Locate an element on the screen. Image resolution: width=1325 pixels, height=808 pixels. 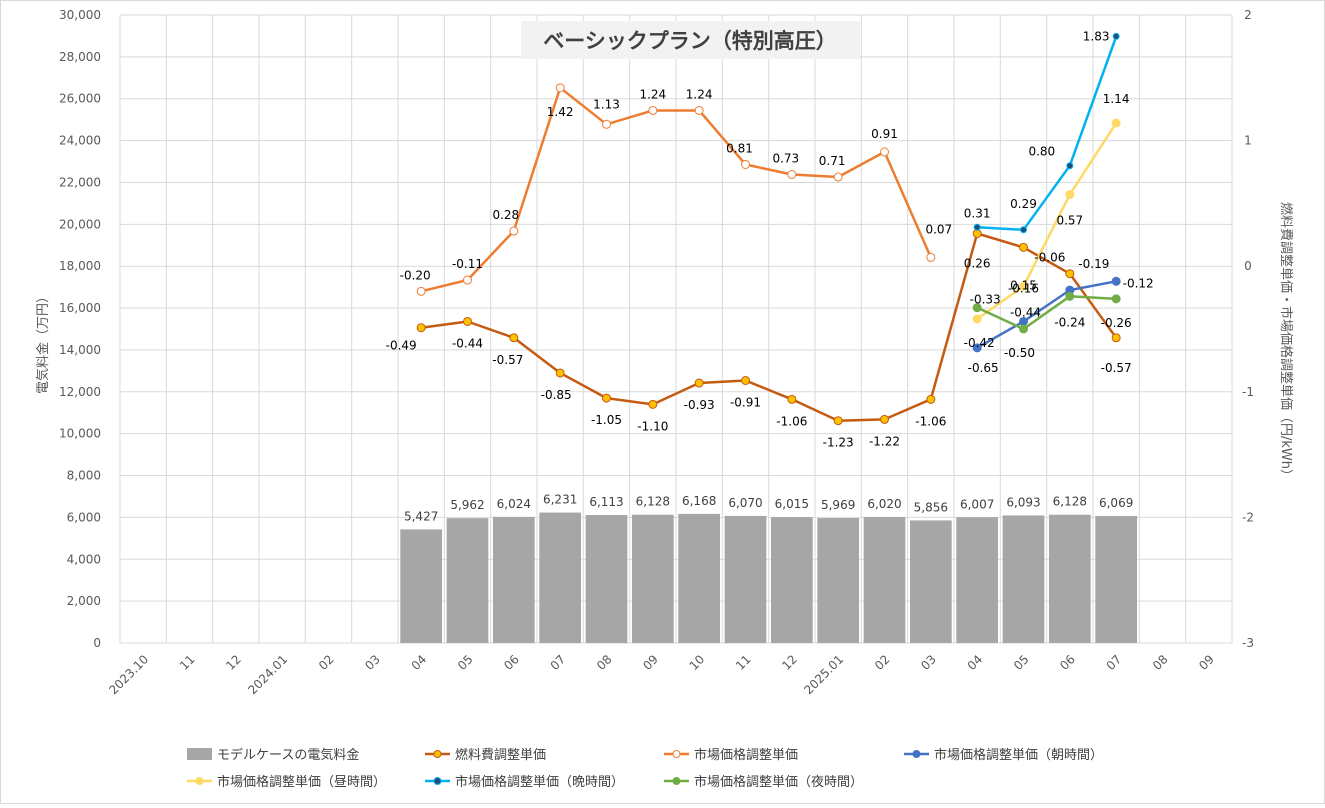
point-label: 0.31 is located at coordinates (977, 213).